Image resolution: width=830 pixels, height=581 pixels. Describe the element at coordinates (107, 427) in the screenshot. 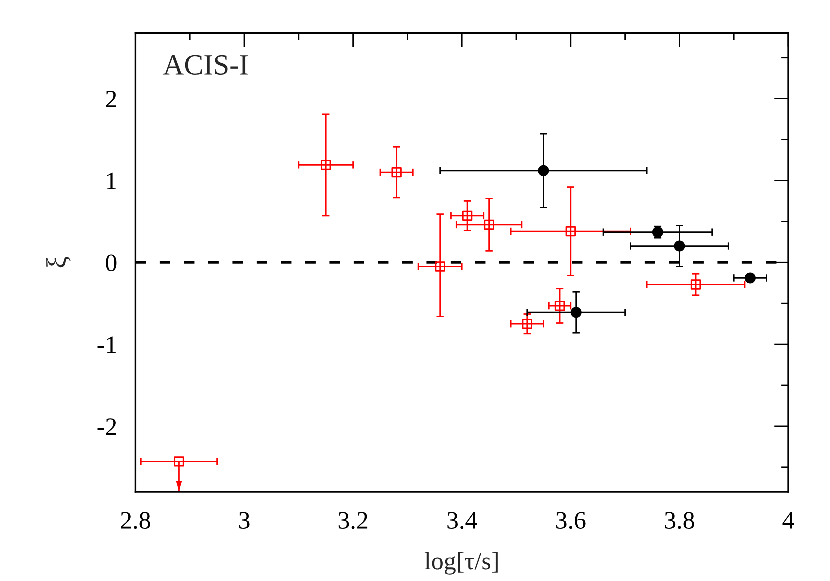

I see `y-tick-label: -2` at that location.